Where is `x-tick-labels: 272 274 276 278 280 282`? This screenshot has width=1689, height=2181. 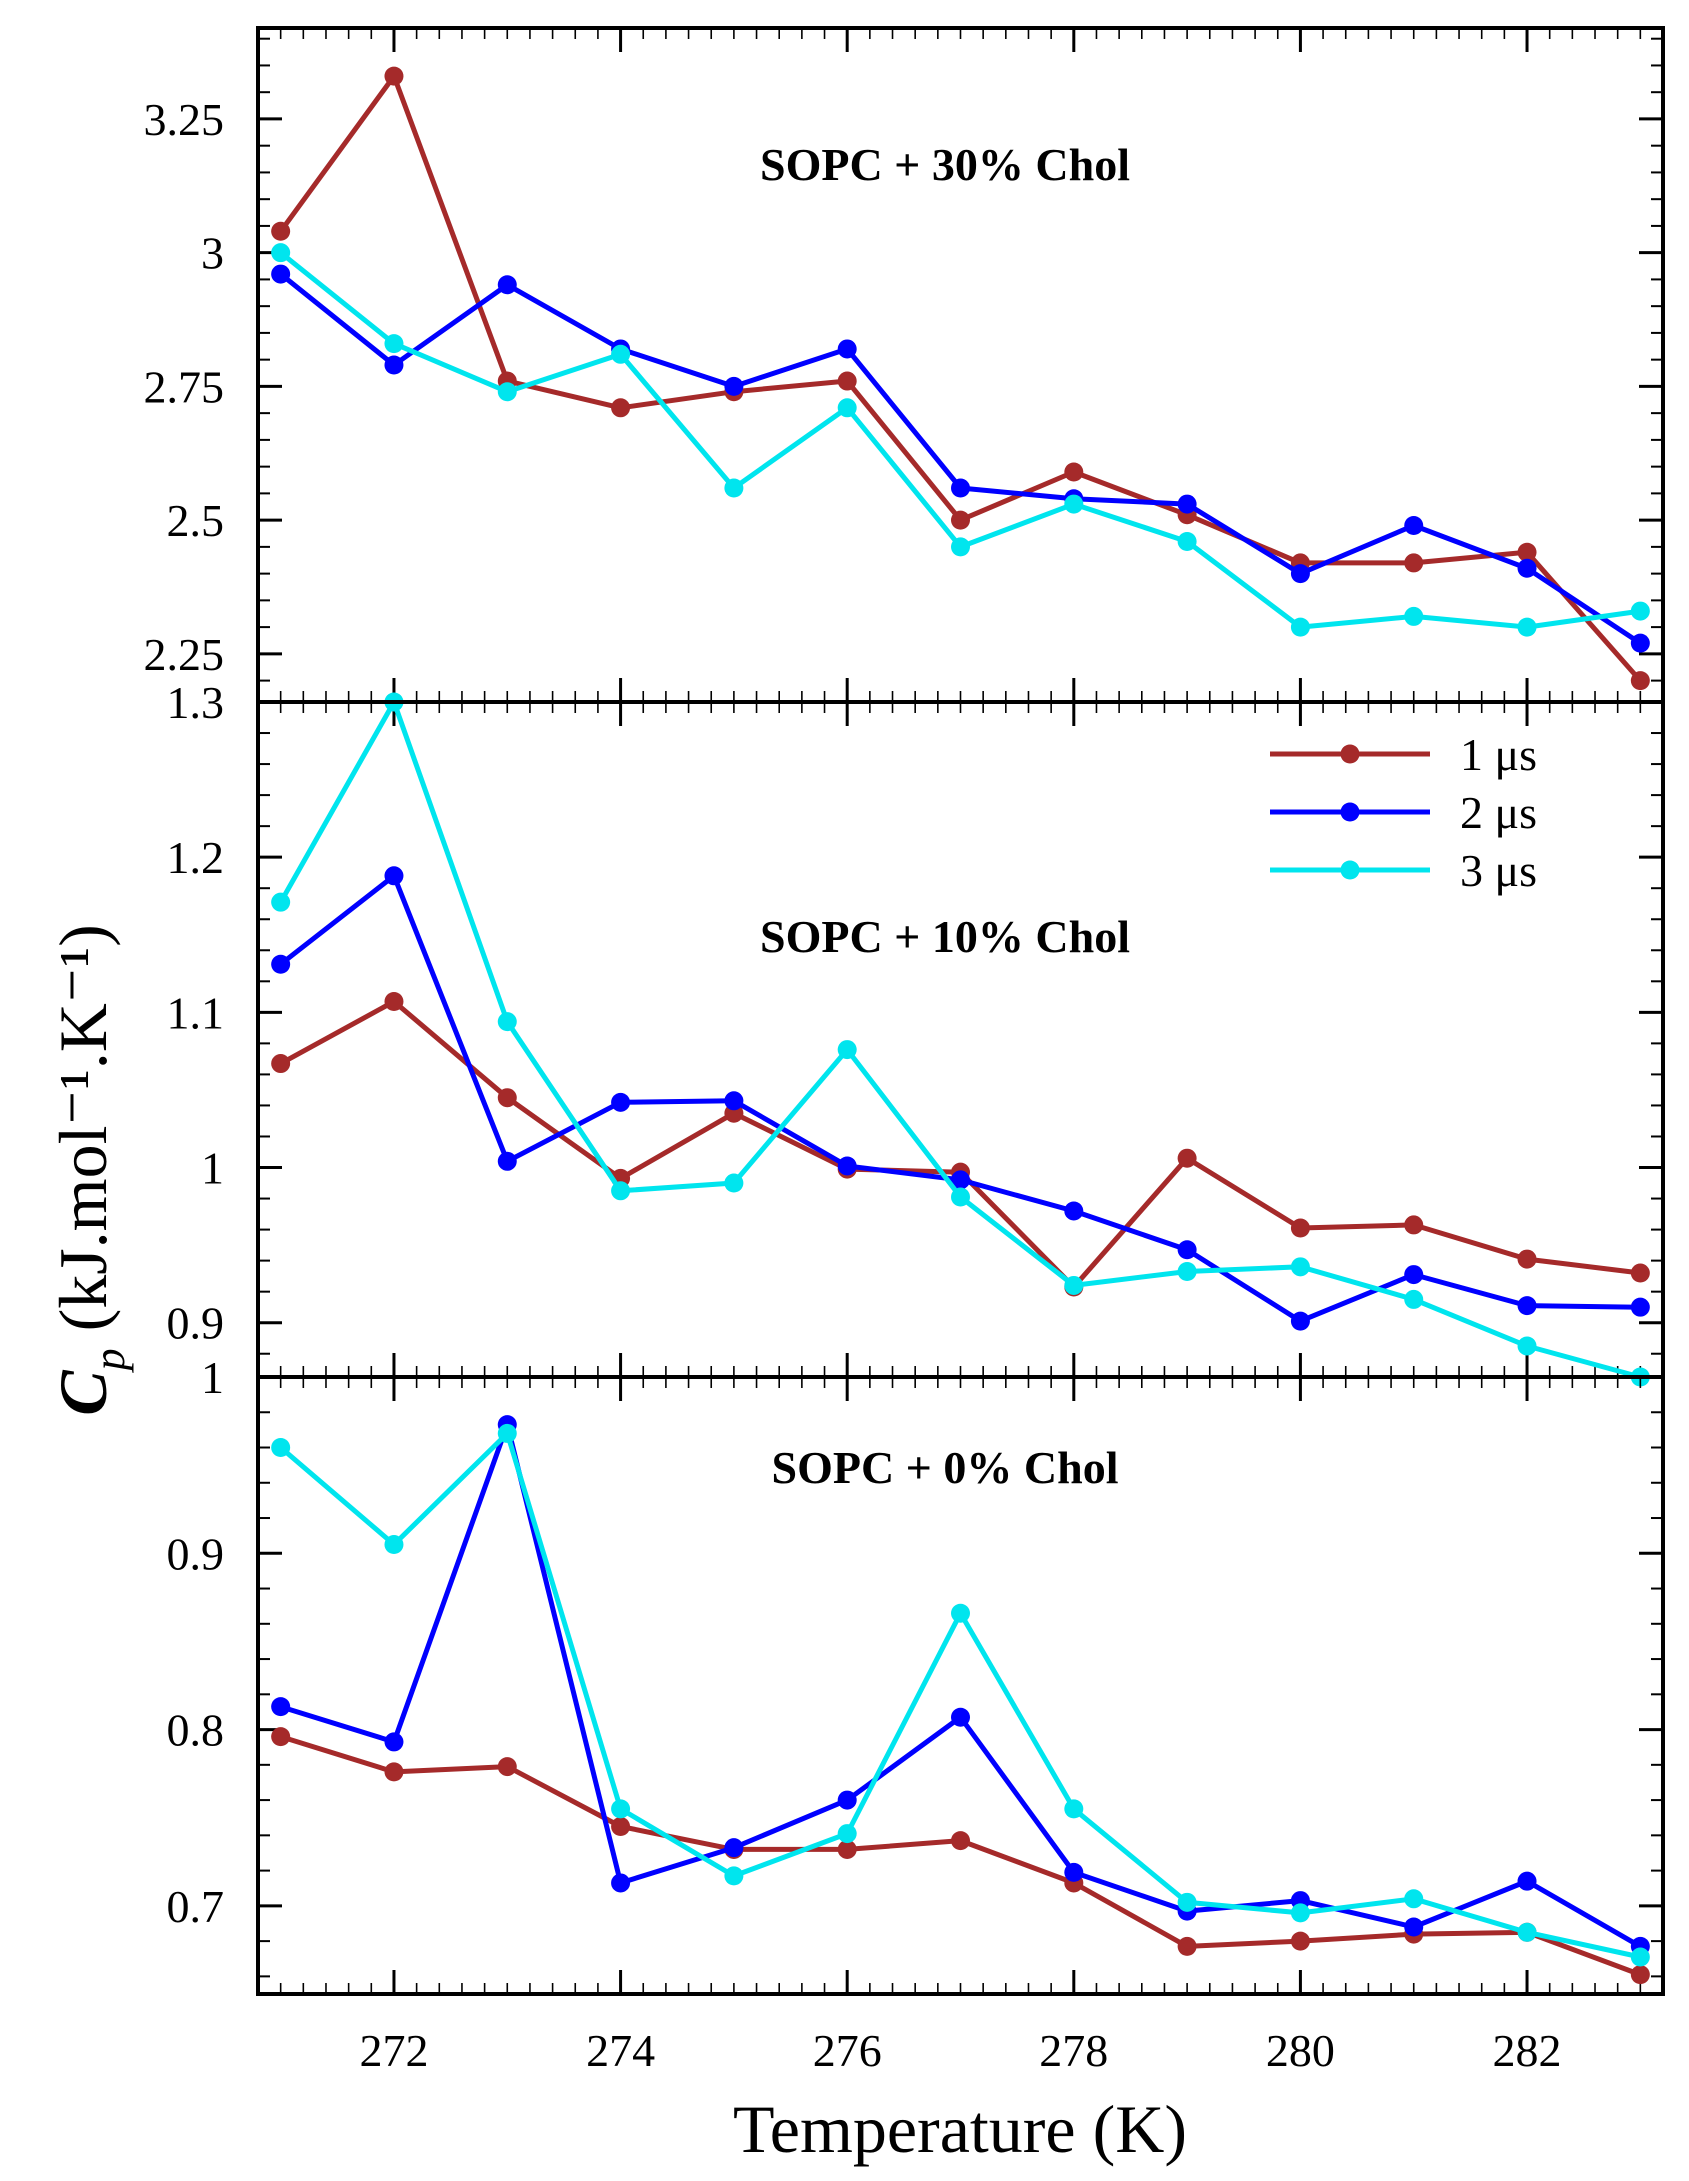
x-tick-labels: 272 274 276 278 280 282 is located at coordinates (960, 2050).